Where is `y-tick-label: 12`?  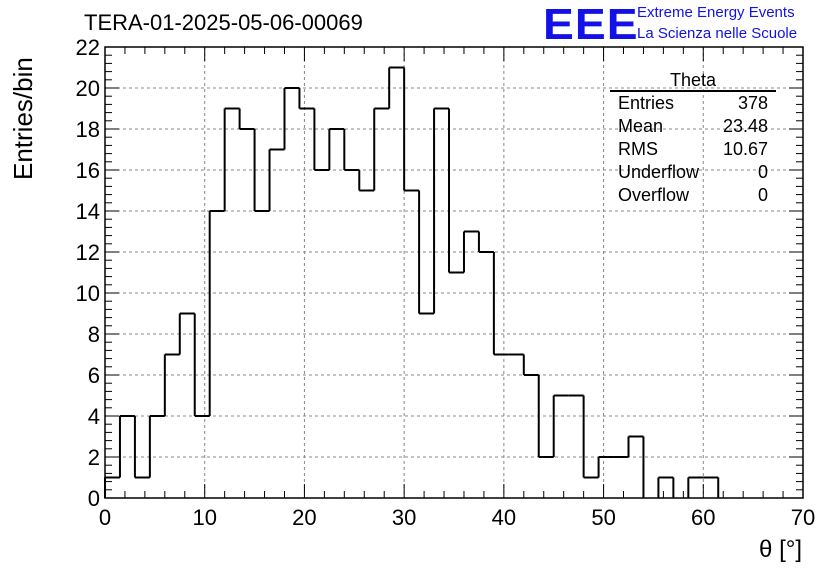 y-tick-label: 12 is located at coordinates (88, 252).